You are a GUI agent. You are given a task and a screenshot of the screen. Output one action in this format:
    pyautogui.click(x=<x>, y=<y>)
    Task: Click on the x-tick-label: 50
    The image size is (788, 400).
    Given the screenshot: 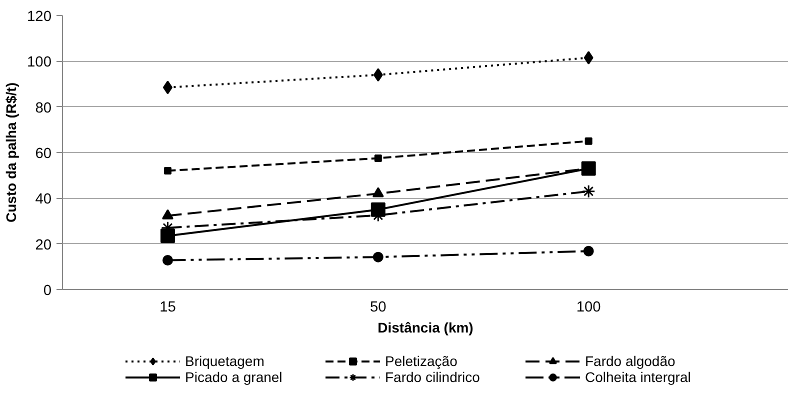 What is the action you would take?
    pyautogui.click(x=378, y=308)
    